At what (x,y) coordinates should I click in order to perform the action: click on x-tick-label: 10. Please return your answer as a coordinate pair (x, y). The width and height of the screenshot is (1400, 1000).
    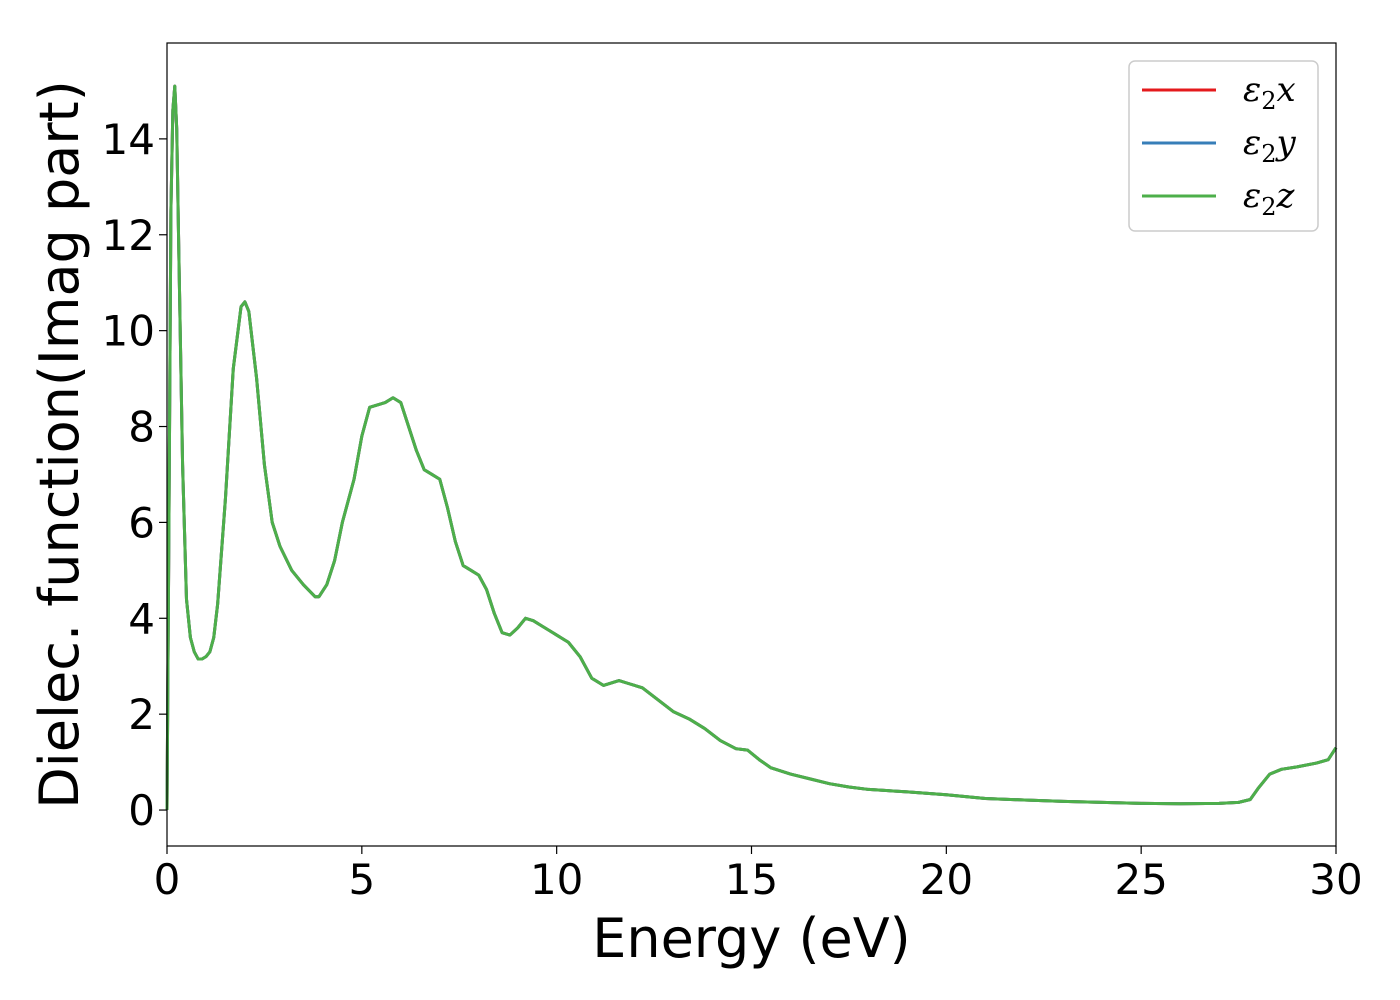
    Looking at the image, I should click on (556, 879).